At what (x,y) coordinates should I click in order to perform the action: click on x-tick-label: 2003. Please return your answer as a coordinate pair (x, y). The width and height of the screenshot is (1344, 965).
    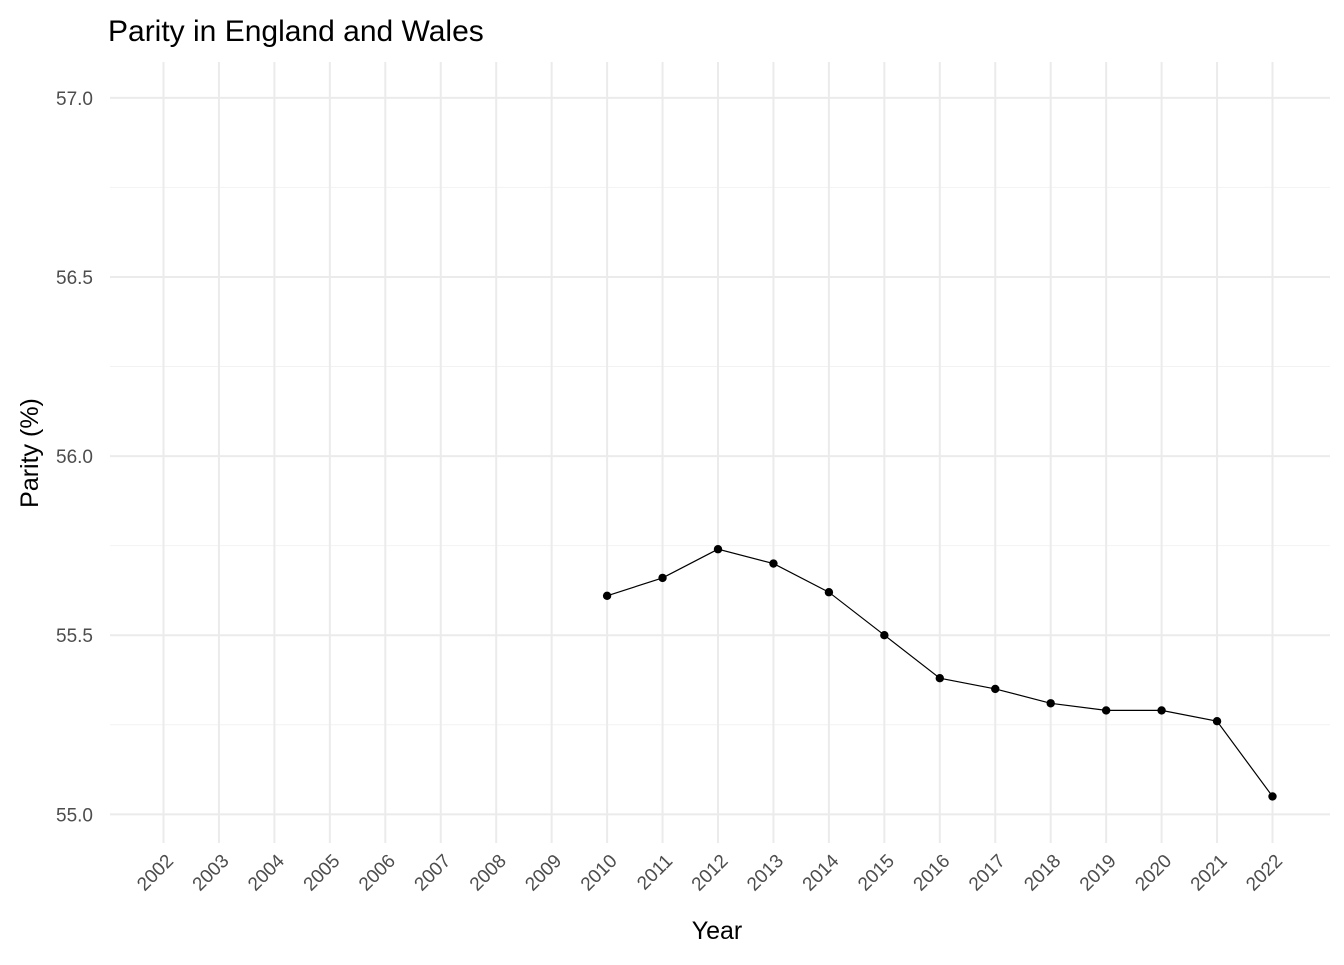
    Looking at the image, I should click on (211, 873).